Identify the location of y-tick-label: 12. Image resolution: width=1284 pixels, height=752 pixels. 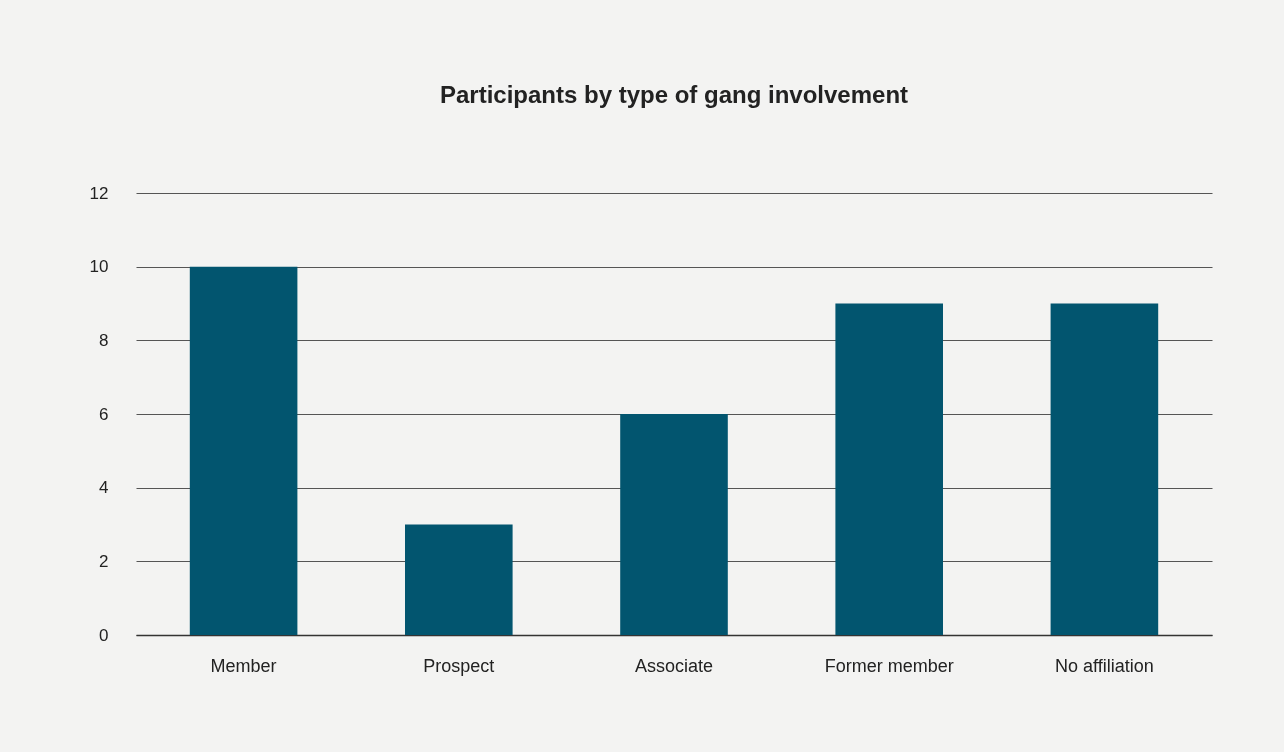
(99, 193).